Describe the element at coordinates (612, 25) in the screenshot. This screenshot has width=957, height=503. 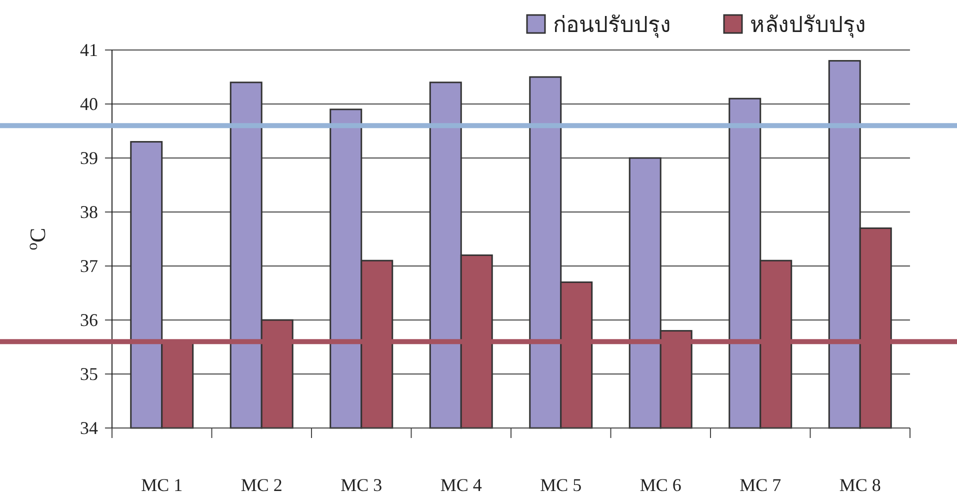
I see `legend-label: ก่อนปรับปรุง` at that location.